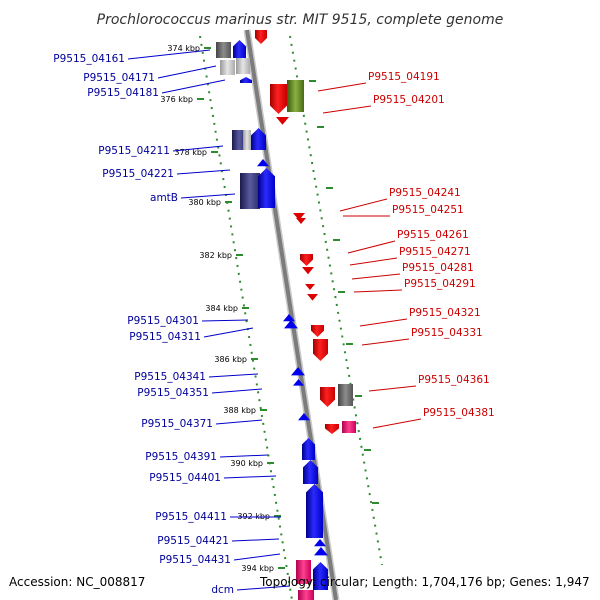  What do you see at coordinates (447, 333) in the screenshot?
I see `right-gene-label: P9515_04331` at bounding box center [447, 333].